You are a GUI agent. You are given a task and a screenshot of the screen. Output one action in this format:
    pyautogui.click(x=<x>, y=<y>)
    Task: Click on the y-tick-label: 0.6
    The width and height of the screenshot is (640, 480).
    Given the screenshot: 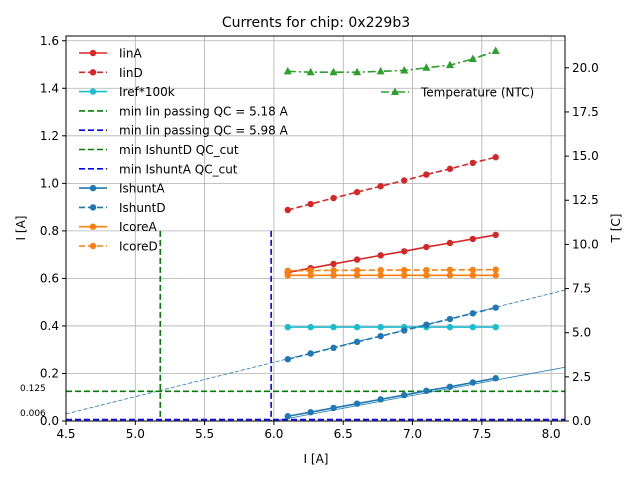 What is the action you would take?
    pyautogui.click(x=49, y=278)
    